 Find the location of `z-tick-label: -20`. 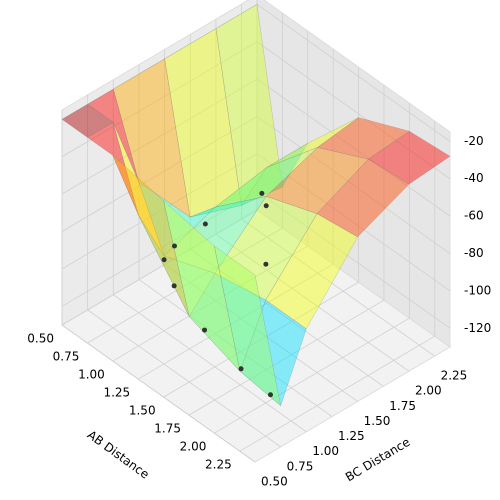

z-tick-label: -20 is located at coordinates (474, 141).